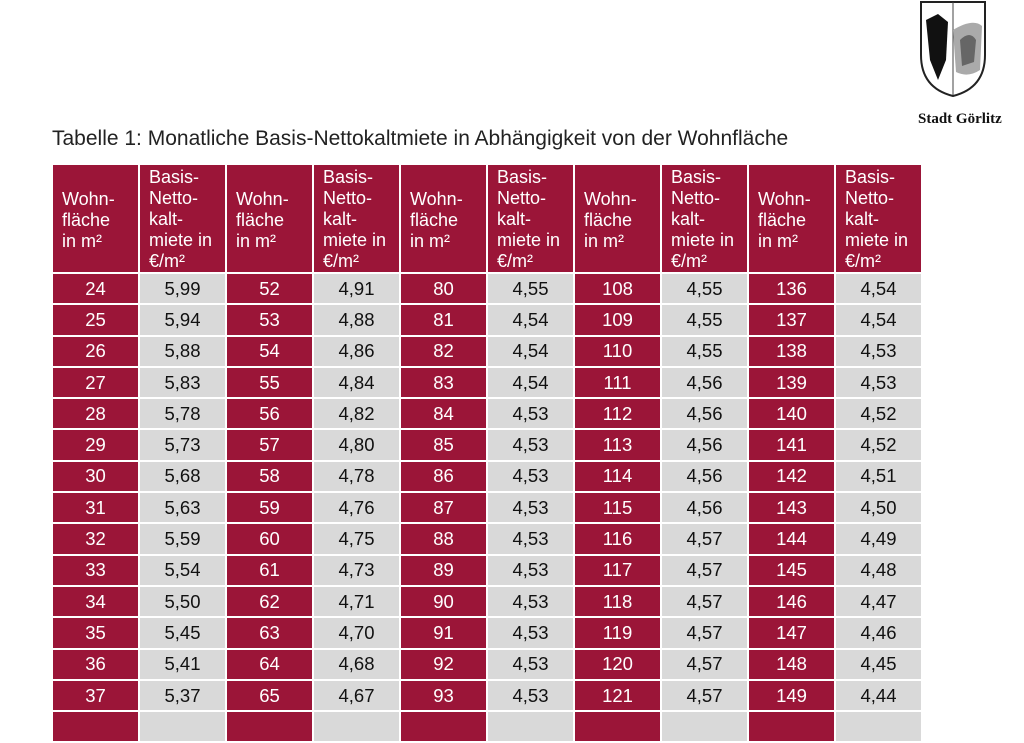 The height and width of the screenshot is (743, 1024). Describe the element at coordinates (487, 695) in the screenshot. I see `table-row: 37 5,37 65 4,67 93 4,53 121 4,57 149 4,44` at that location.